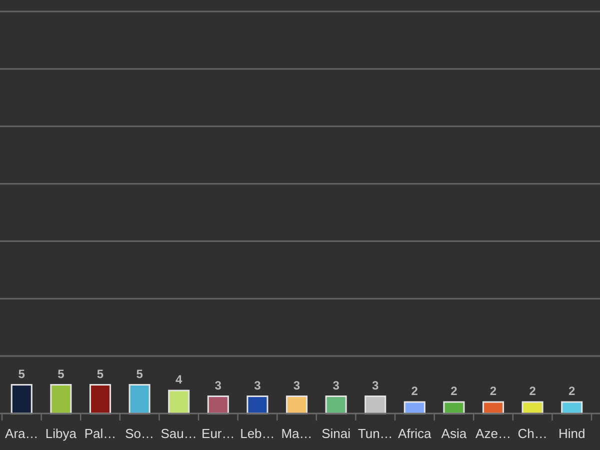 The width and height of the screenshot is (600, 450). I want to click on x-tick-label: Libya, so click(61, 433).